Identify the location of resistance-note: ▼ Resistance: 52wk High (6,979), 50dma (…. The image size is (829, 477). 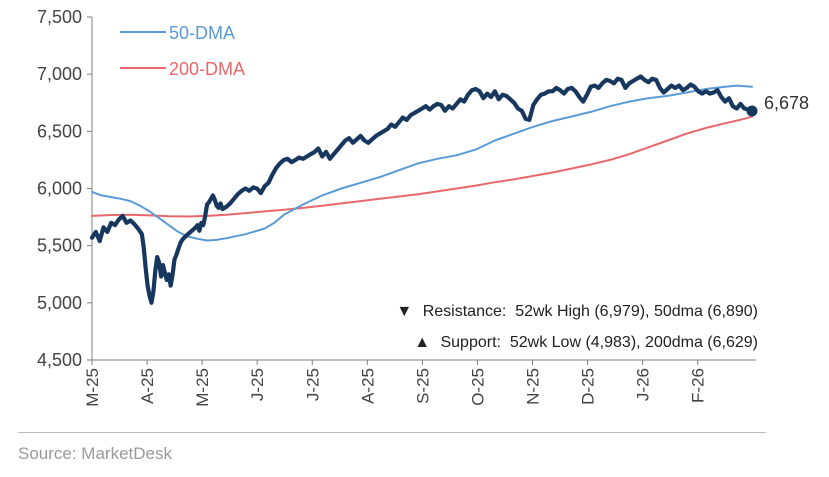
(577, 311).